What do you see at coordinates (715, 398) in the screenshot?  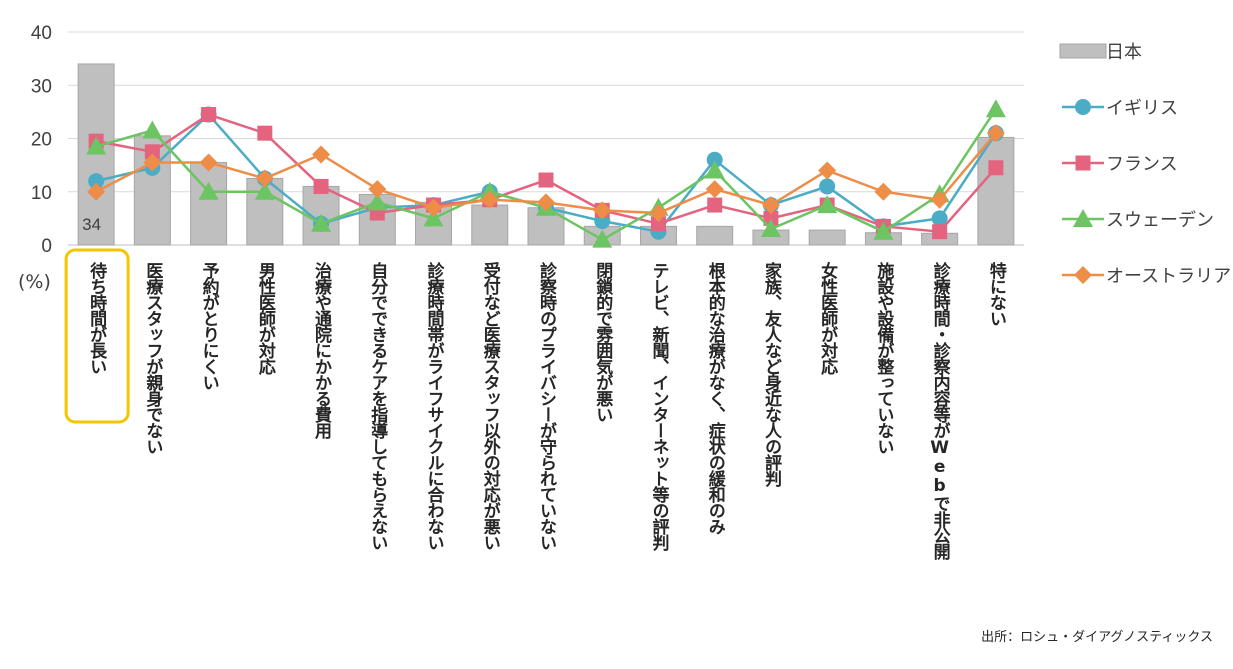 I see `category-label: 根本的な治療がなく、症状の緩和のみ` at bounding box center [715, 398].